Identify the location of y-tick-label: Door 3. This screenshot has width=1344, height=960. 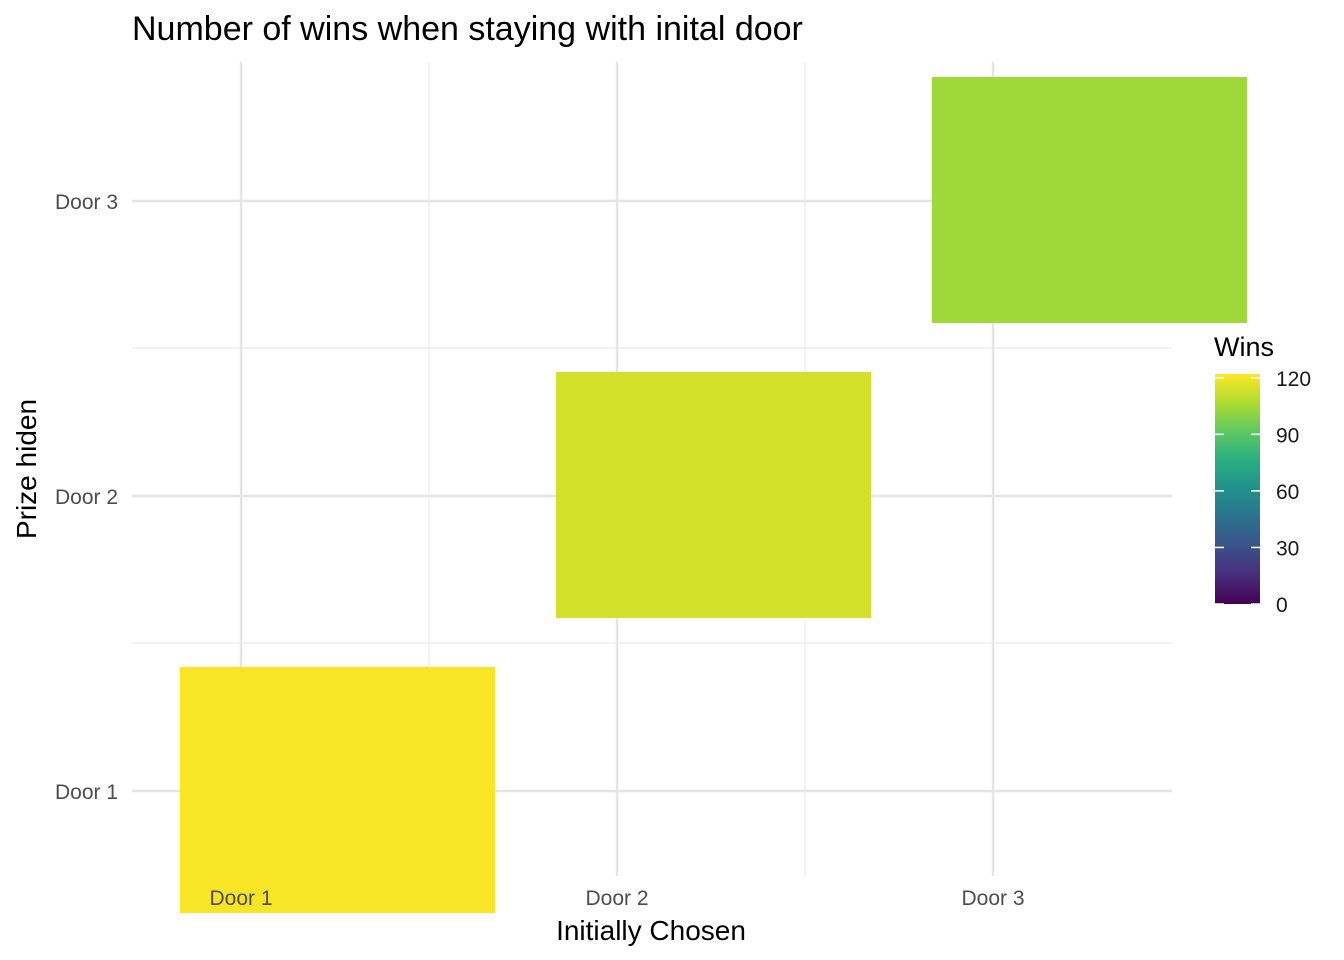
(86, 202).